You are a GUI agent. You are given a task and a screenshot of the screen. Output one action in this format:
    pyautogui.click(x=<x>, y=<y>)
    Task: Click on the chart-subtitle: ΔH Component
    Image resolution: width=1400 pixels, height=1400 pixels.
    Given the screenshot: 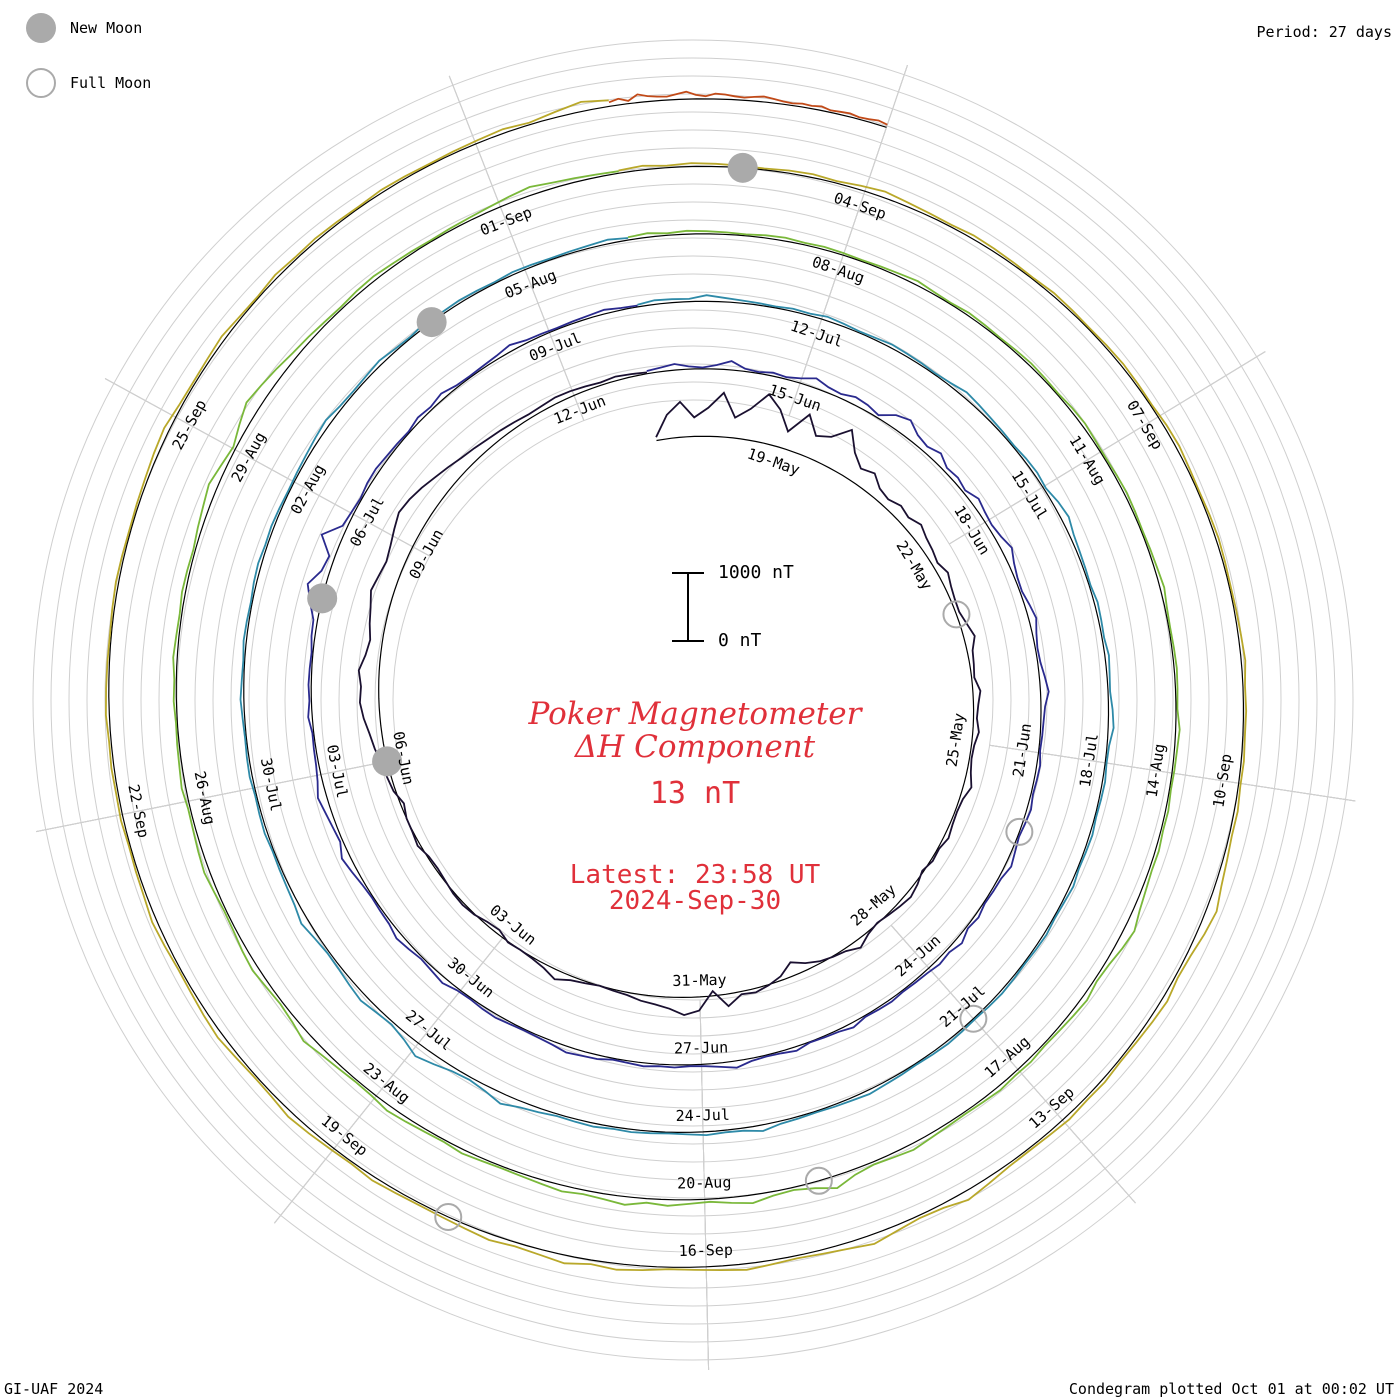 What is the action you would take?
    pyautogui.click(x=695, y=747)
    